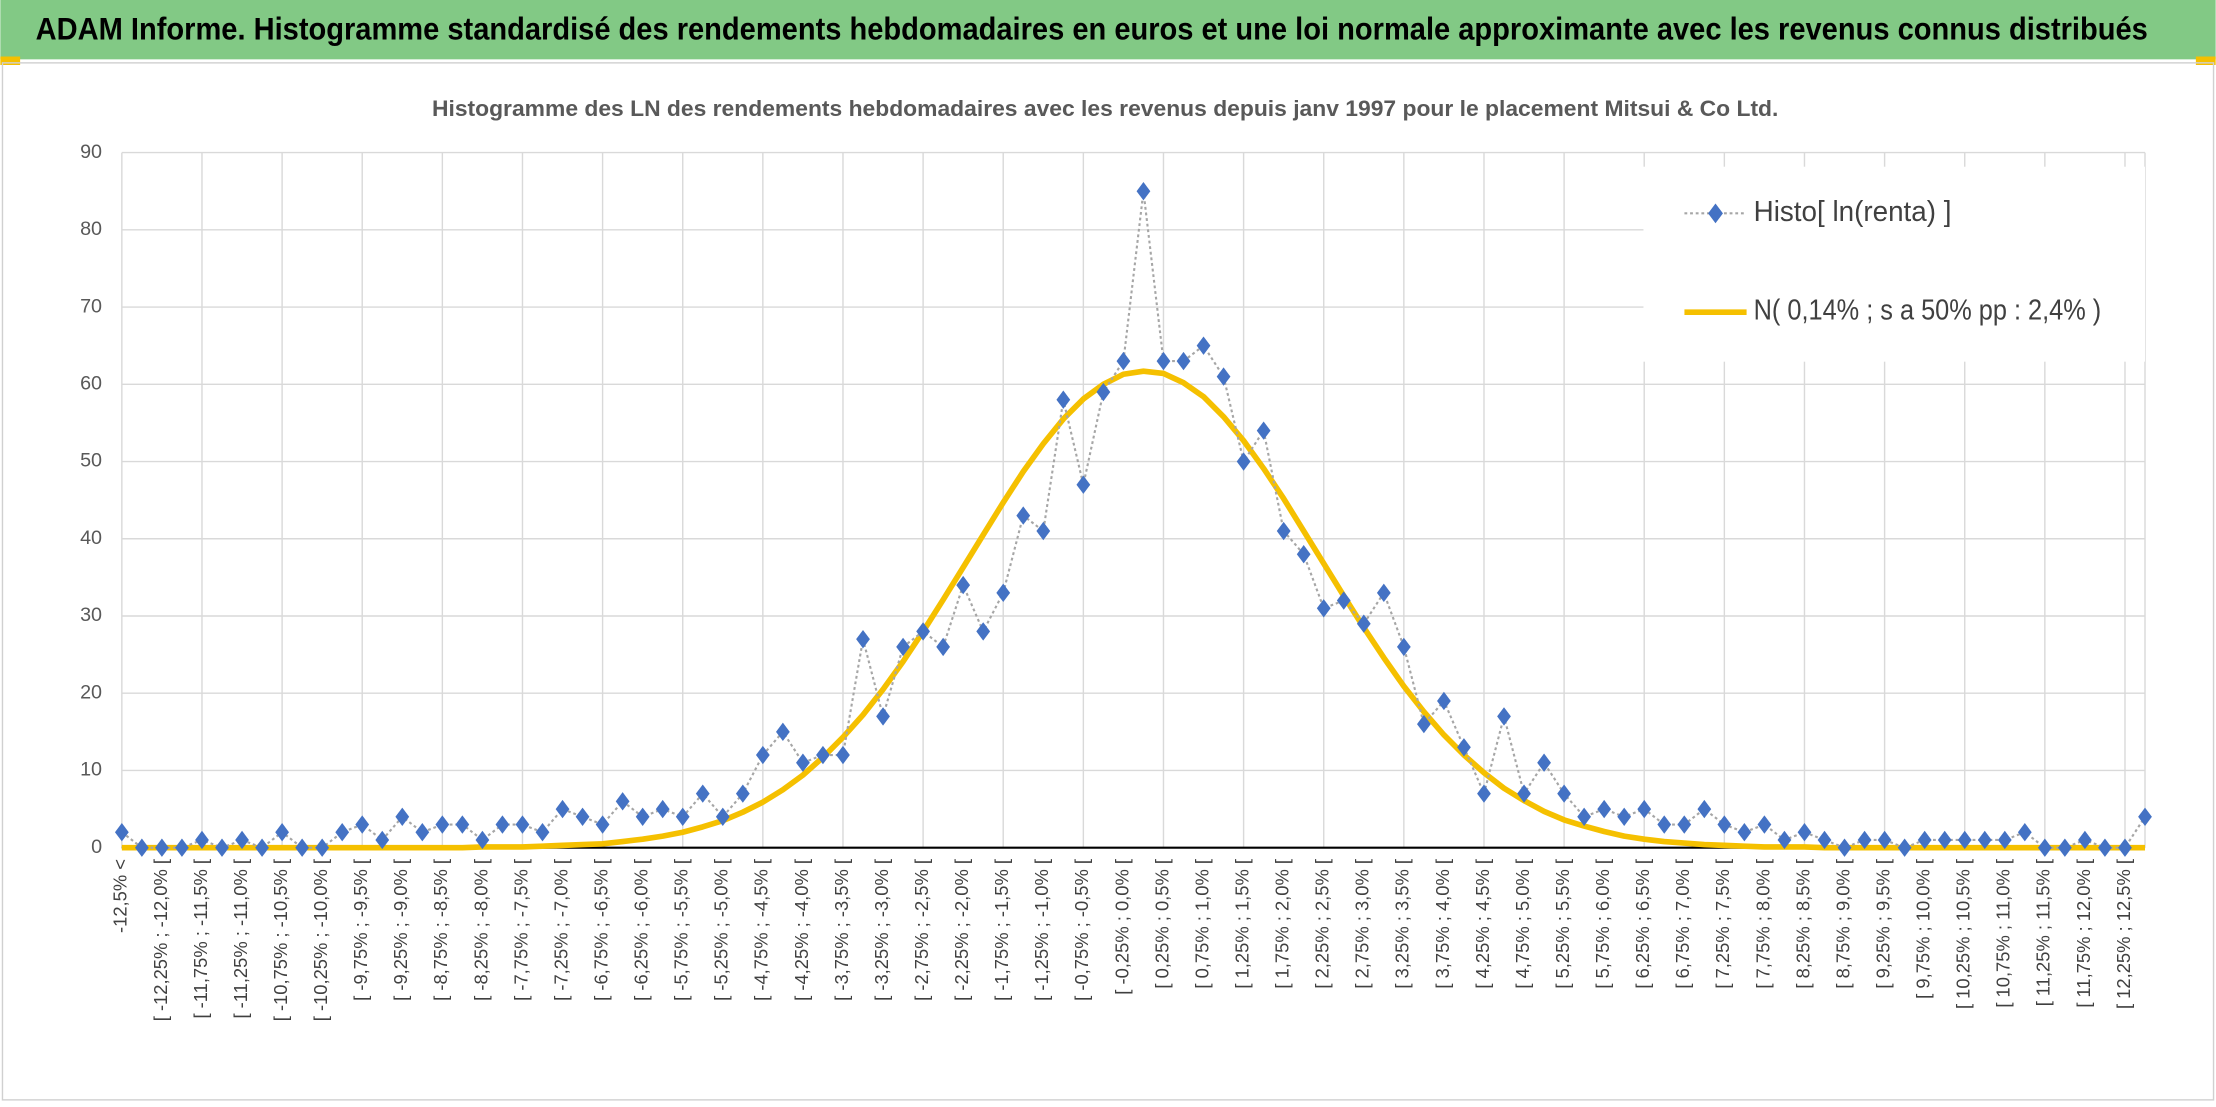  I want to click on x-tick-label: [ 8,75% ; 9,0% [, so click(1842, 924).